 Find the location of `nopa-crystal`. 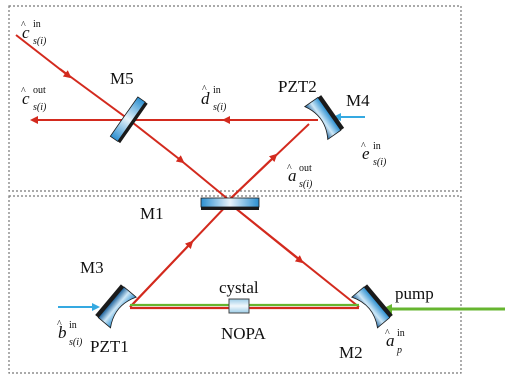

nopa-crystal is located at coordinates (239, 306).